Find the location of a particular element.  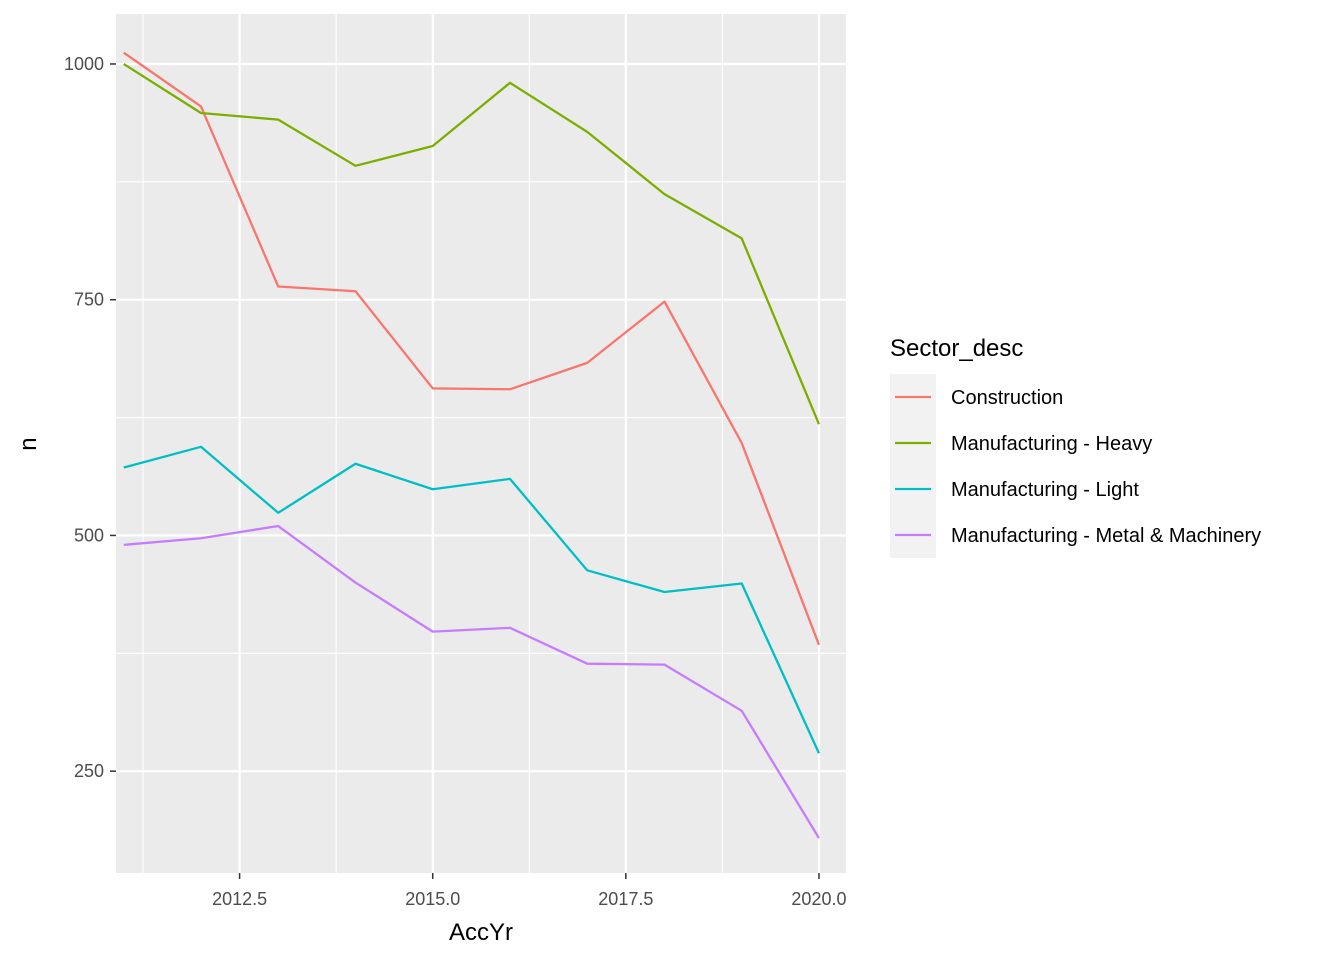

y-axis-title: n is located at coordinates (28, 443).